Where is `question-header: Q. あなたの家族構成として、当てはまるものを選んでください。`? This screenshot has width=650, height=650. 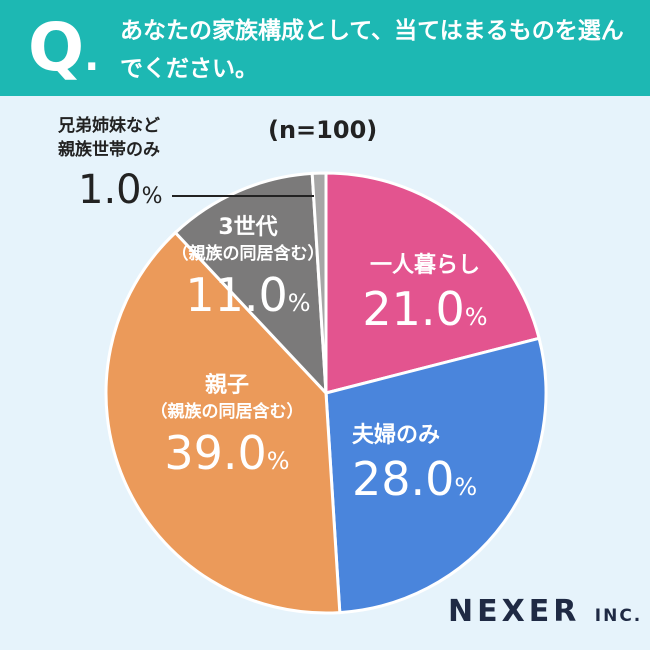 question-header: Q. あなたの家族構成として、当てはまるものを選んでください。 is located at coordinates (325, 48).